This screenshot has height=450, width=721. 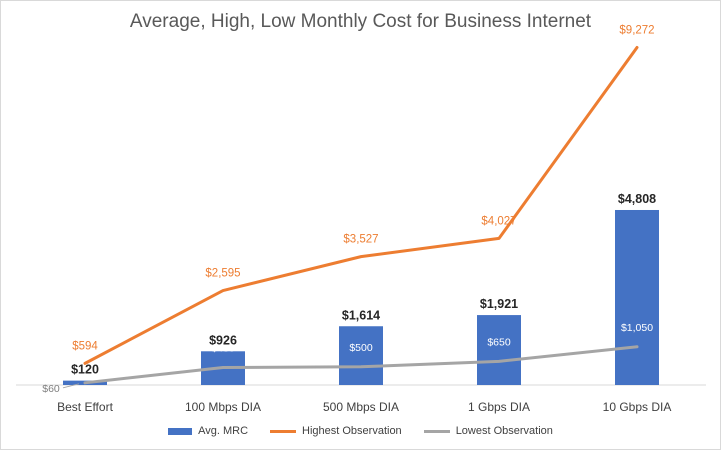 I want to click on legend-item-high: Highest Observation, so click(x=336, y=431).